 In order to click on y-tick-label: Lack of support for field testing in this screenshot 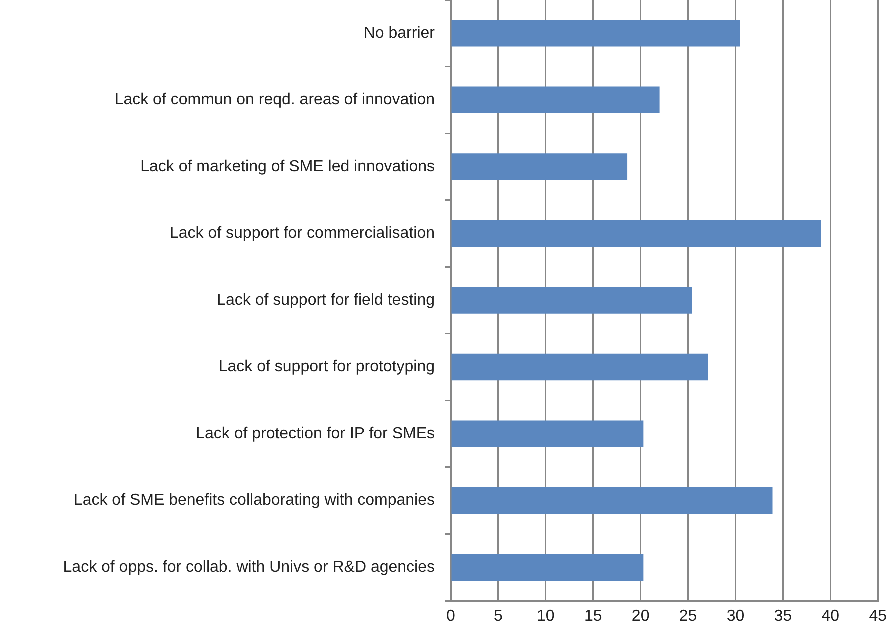, I will do `click(326, 300)`.